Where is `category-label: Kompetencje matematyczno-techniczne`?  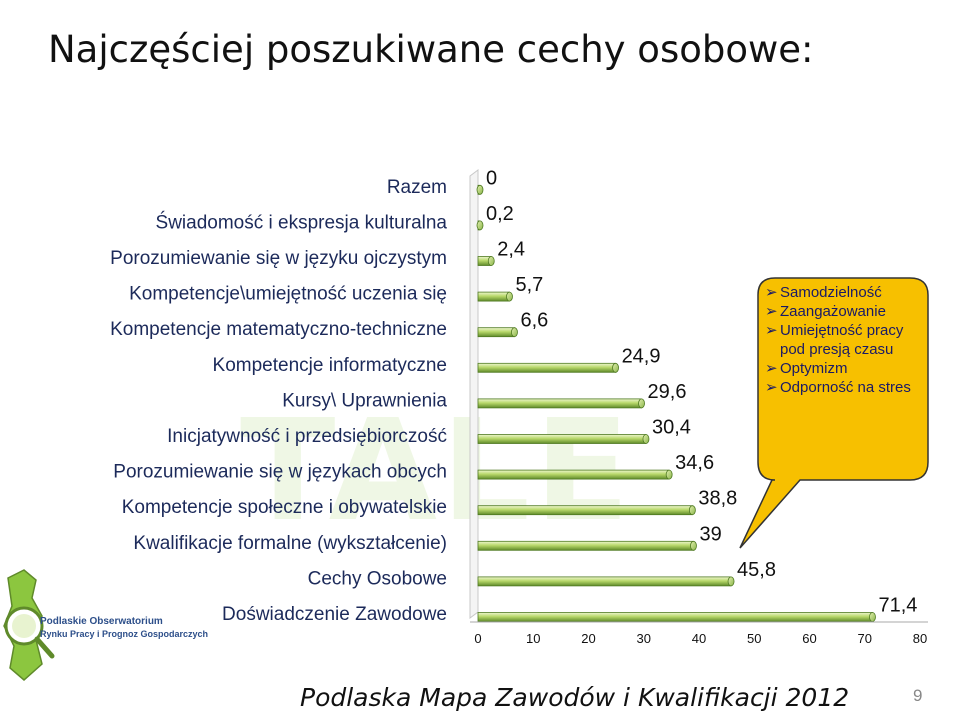 category-label: Kompetencje matematyczno-techniczne is located at coordinates (278, 329).